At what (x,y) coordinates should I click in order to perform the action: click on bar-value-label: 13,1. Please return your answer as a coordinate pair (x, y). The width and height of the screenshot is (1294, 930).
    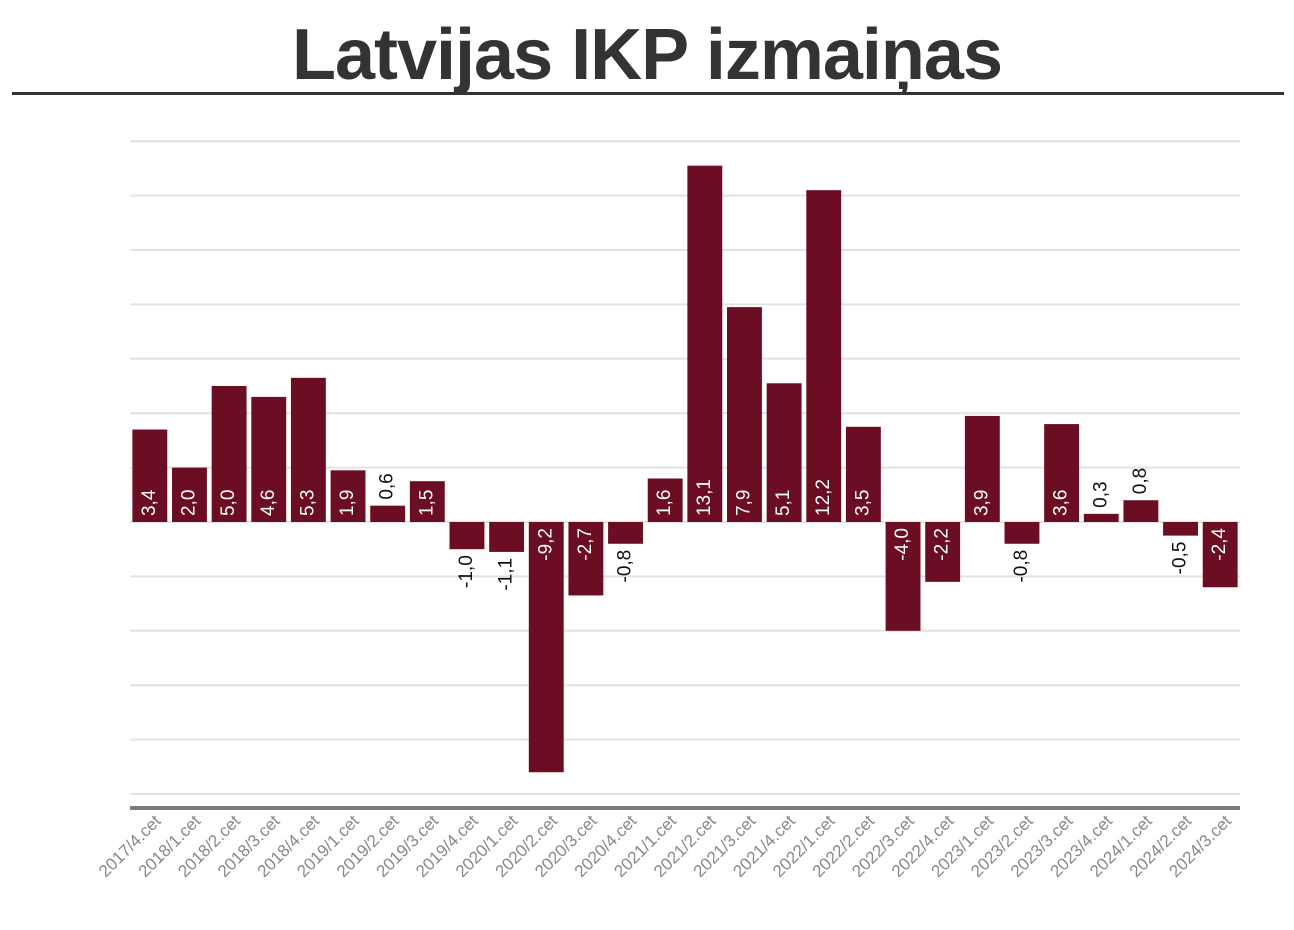
    Looking at the image, I should click on (704, 497).